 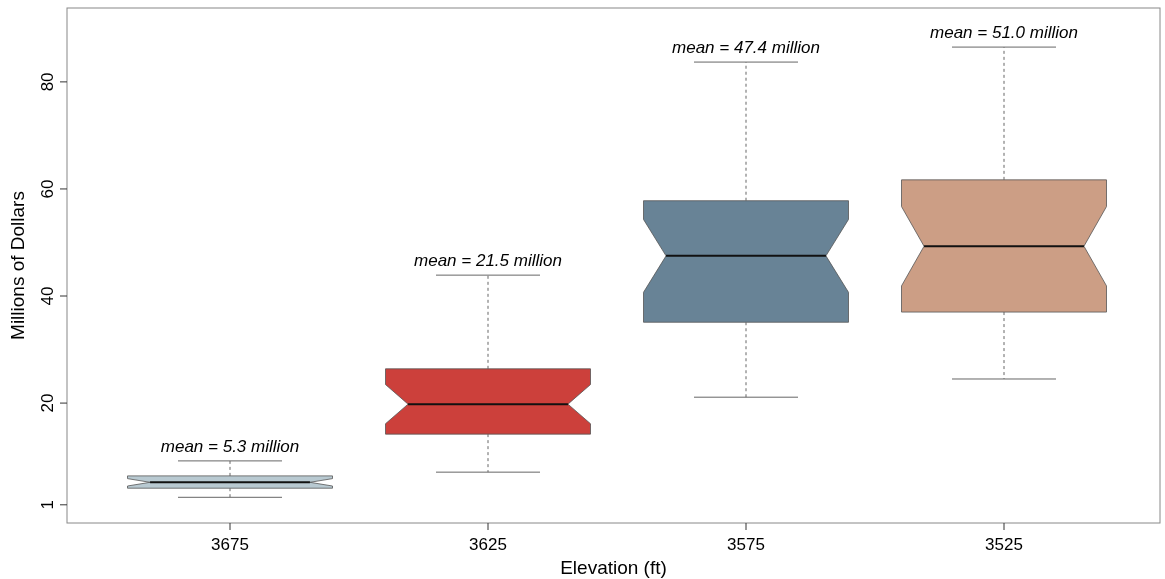 I want to click on y-axis-title: Millions of Dollars, so click(x=17, y=265).